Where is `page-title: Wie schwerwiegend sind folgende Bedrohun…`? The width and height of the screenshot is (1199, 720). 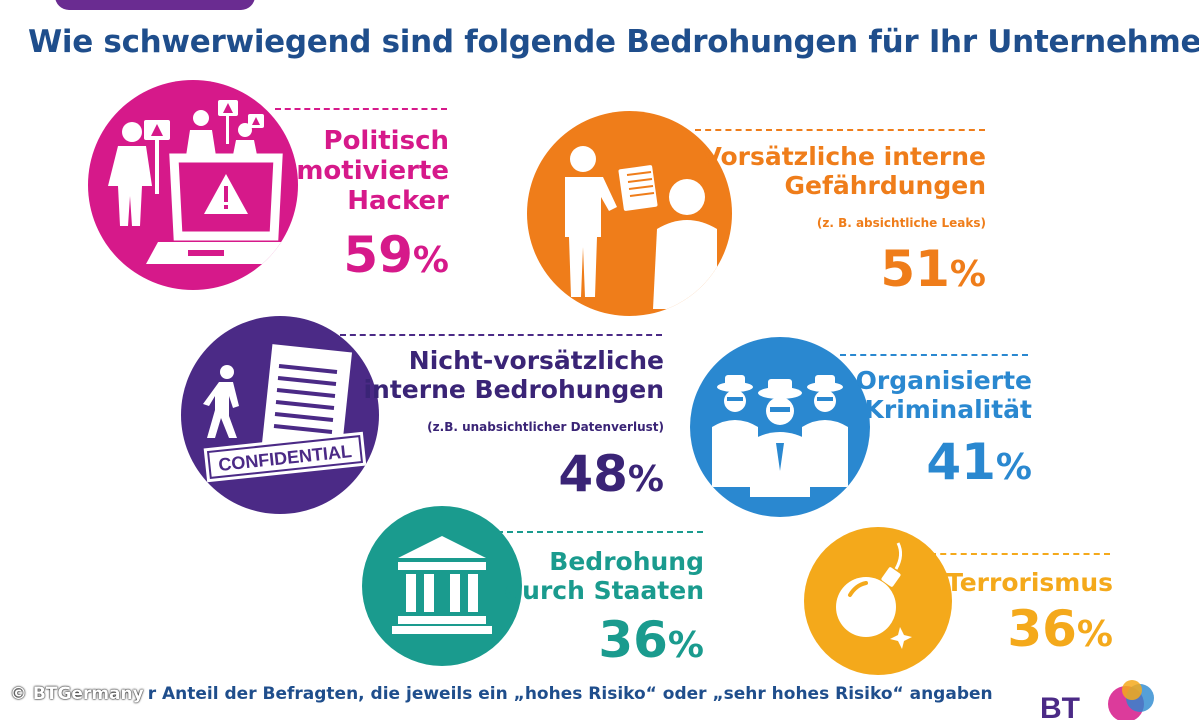
page-title: Wie schwerwiegend sind folgende Bedrohun… is located at coordinates (613, 42).